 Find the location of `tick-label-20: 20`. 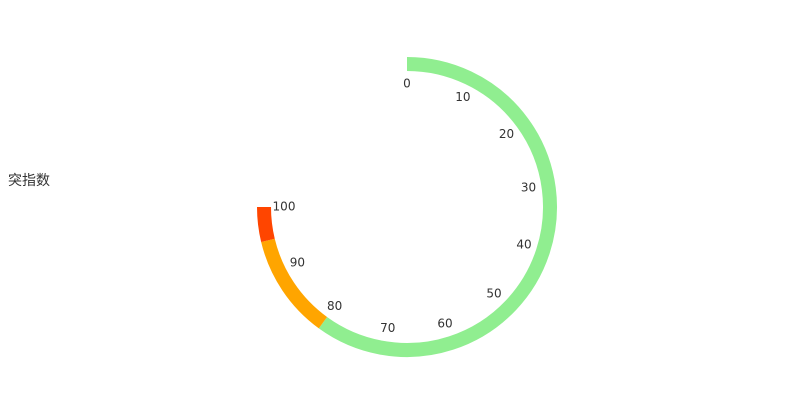

tick-label-20: 20 is located at coordinates (506, 134).